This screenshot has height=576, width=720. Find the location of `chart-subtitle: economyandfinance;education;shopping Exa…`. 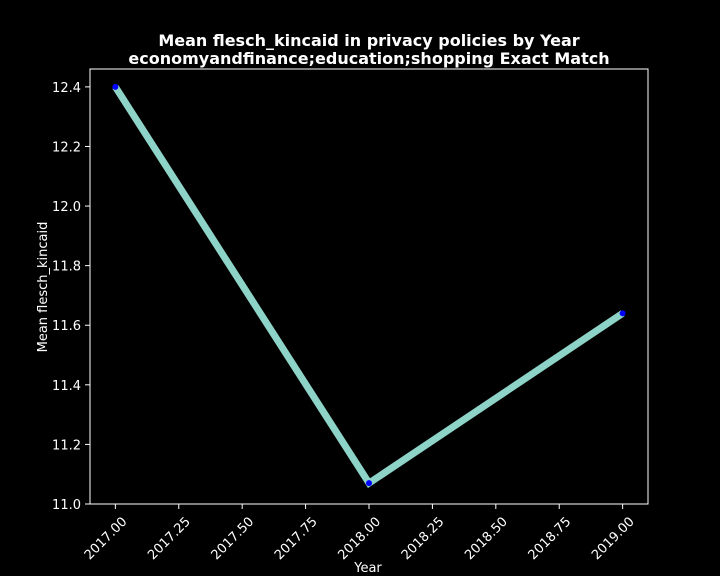

chart-subtitle: economyandfinance;education;shopping Exa… is located at coordinates (368, 58).